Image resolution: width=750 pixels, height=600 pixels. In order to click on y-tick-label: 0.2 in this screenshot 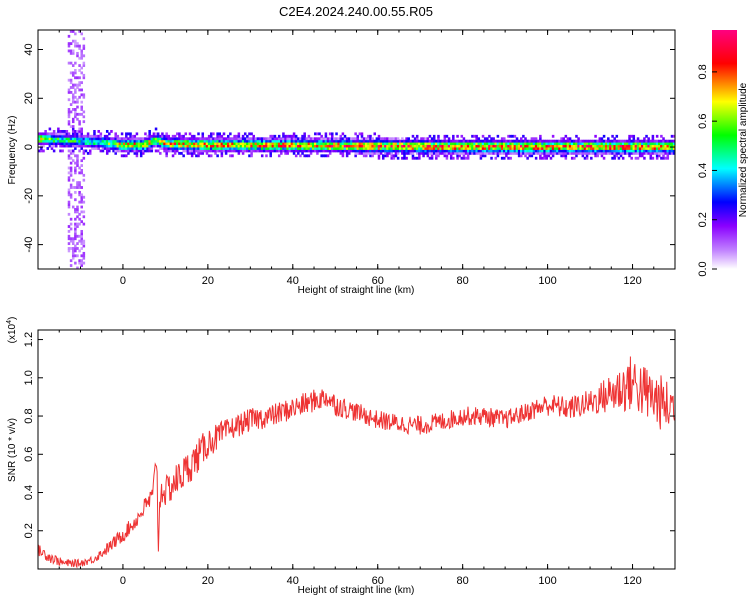, I will do `click(29, 530)`.